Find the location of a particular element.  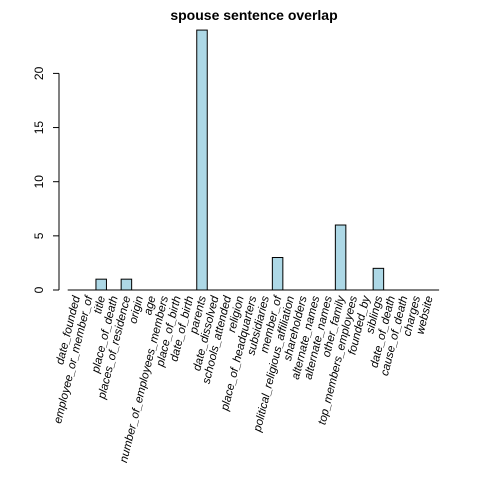

y-tick-label: 15 is located at coordinates (39, 128).